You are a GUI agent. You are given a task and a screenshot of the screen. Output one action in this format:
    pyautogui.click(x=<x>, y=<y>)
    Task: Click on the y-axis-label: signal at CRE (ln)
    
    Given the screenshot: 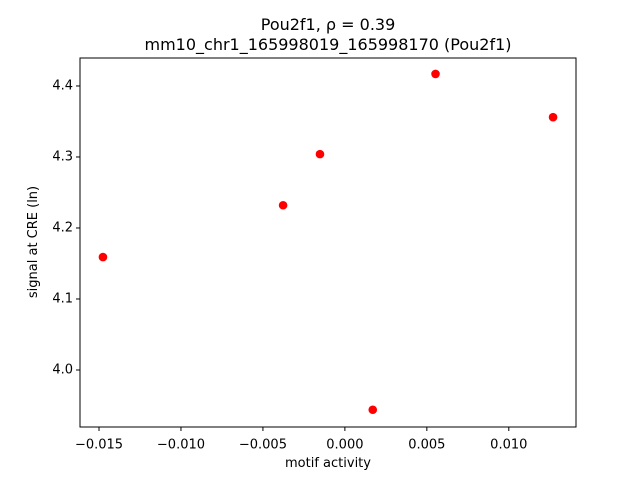 What is the action you would take?
    pyautogui.click(x=33, y=242)
    